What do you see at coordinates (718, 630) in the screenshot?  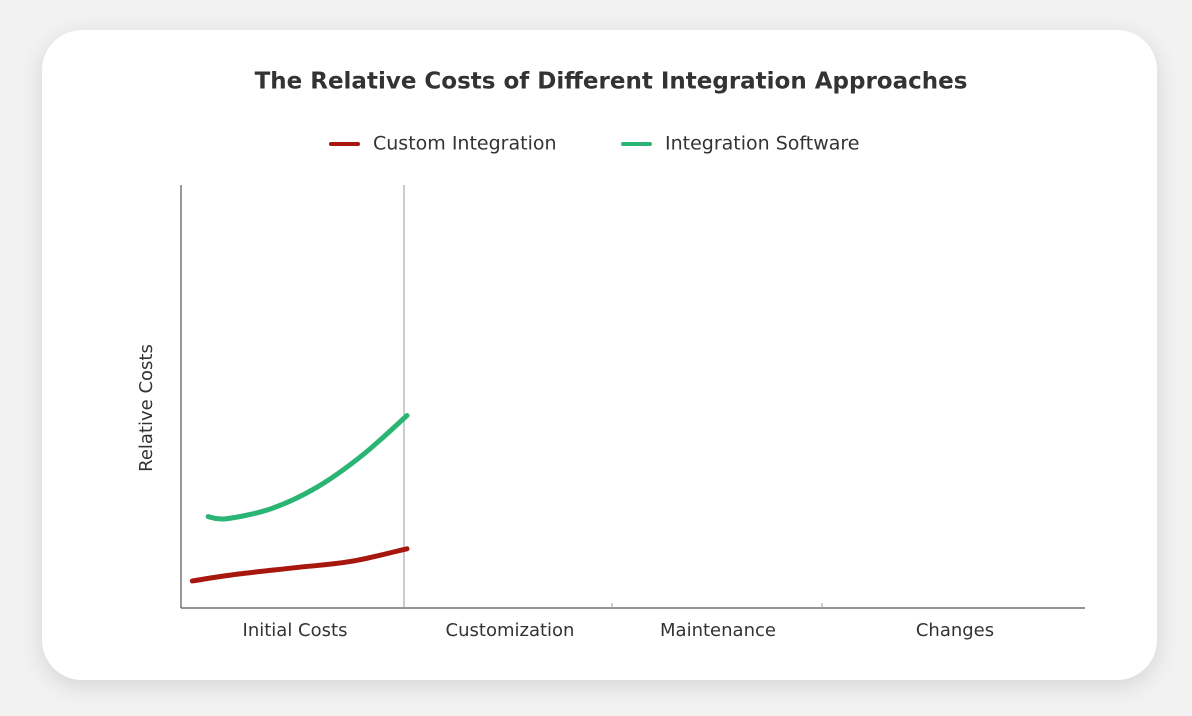 I see `x-tick-label: Maintenance` at bounding box center [718, 630].